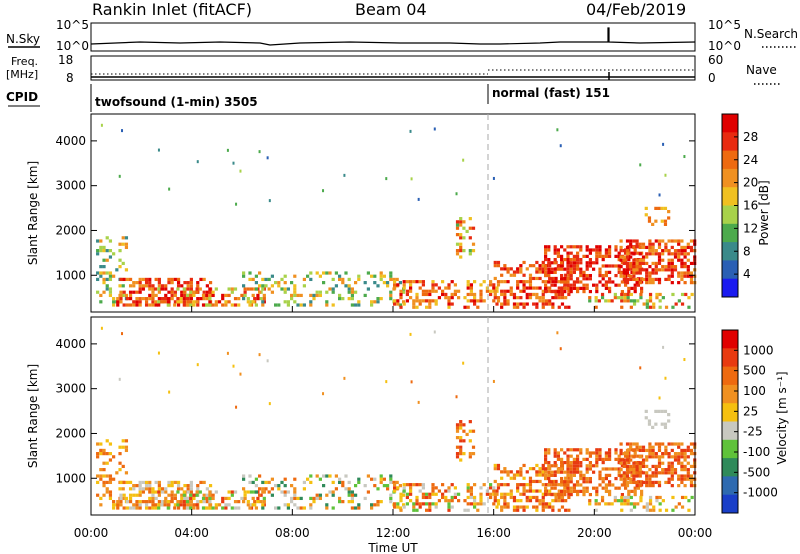 The height and width of the screenshot is (554, 800). What do you see at coordinates (730, 339) in the screenshot?
I see `colorbar-swatch` at bounding box center [730, 339].